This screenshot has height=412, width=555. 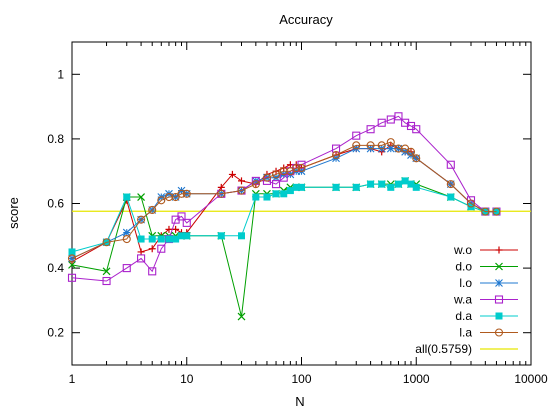 What do you see at coordinates (485, 250) in the screenshot?
I see `legend-item: w.o` at bounding box center [485, 250].